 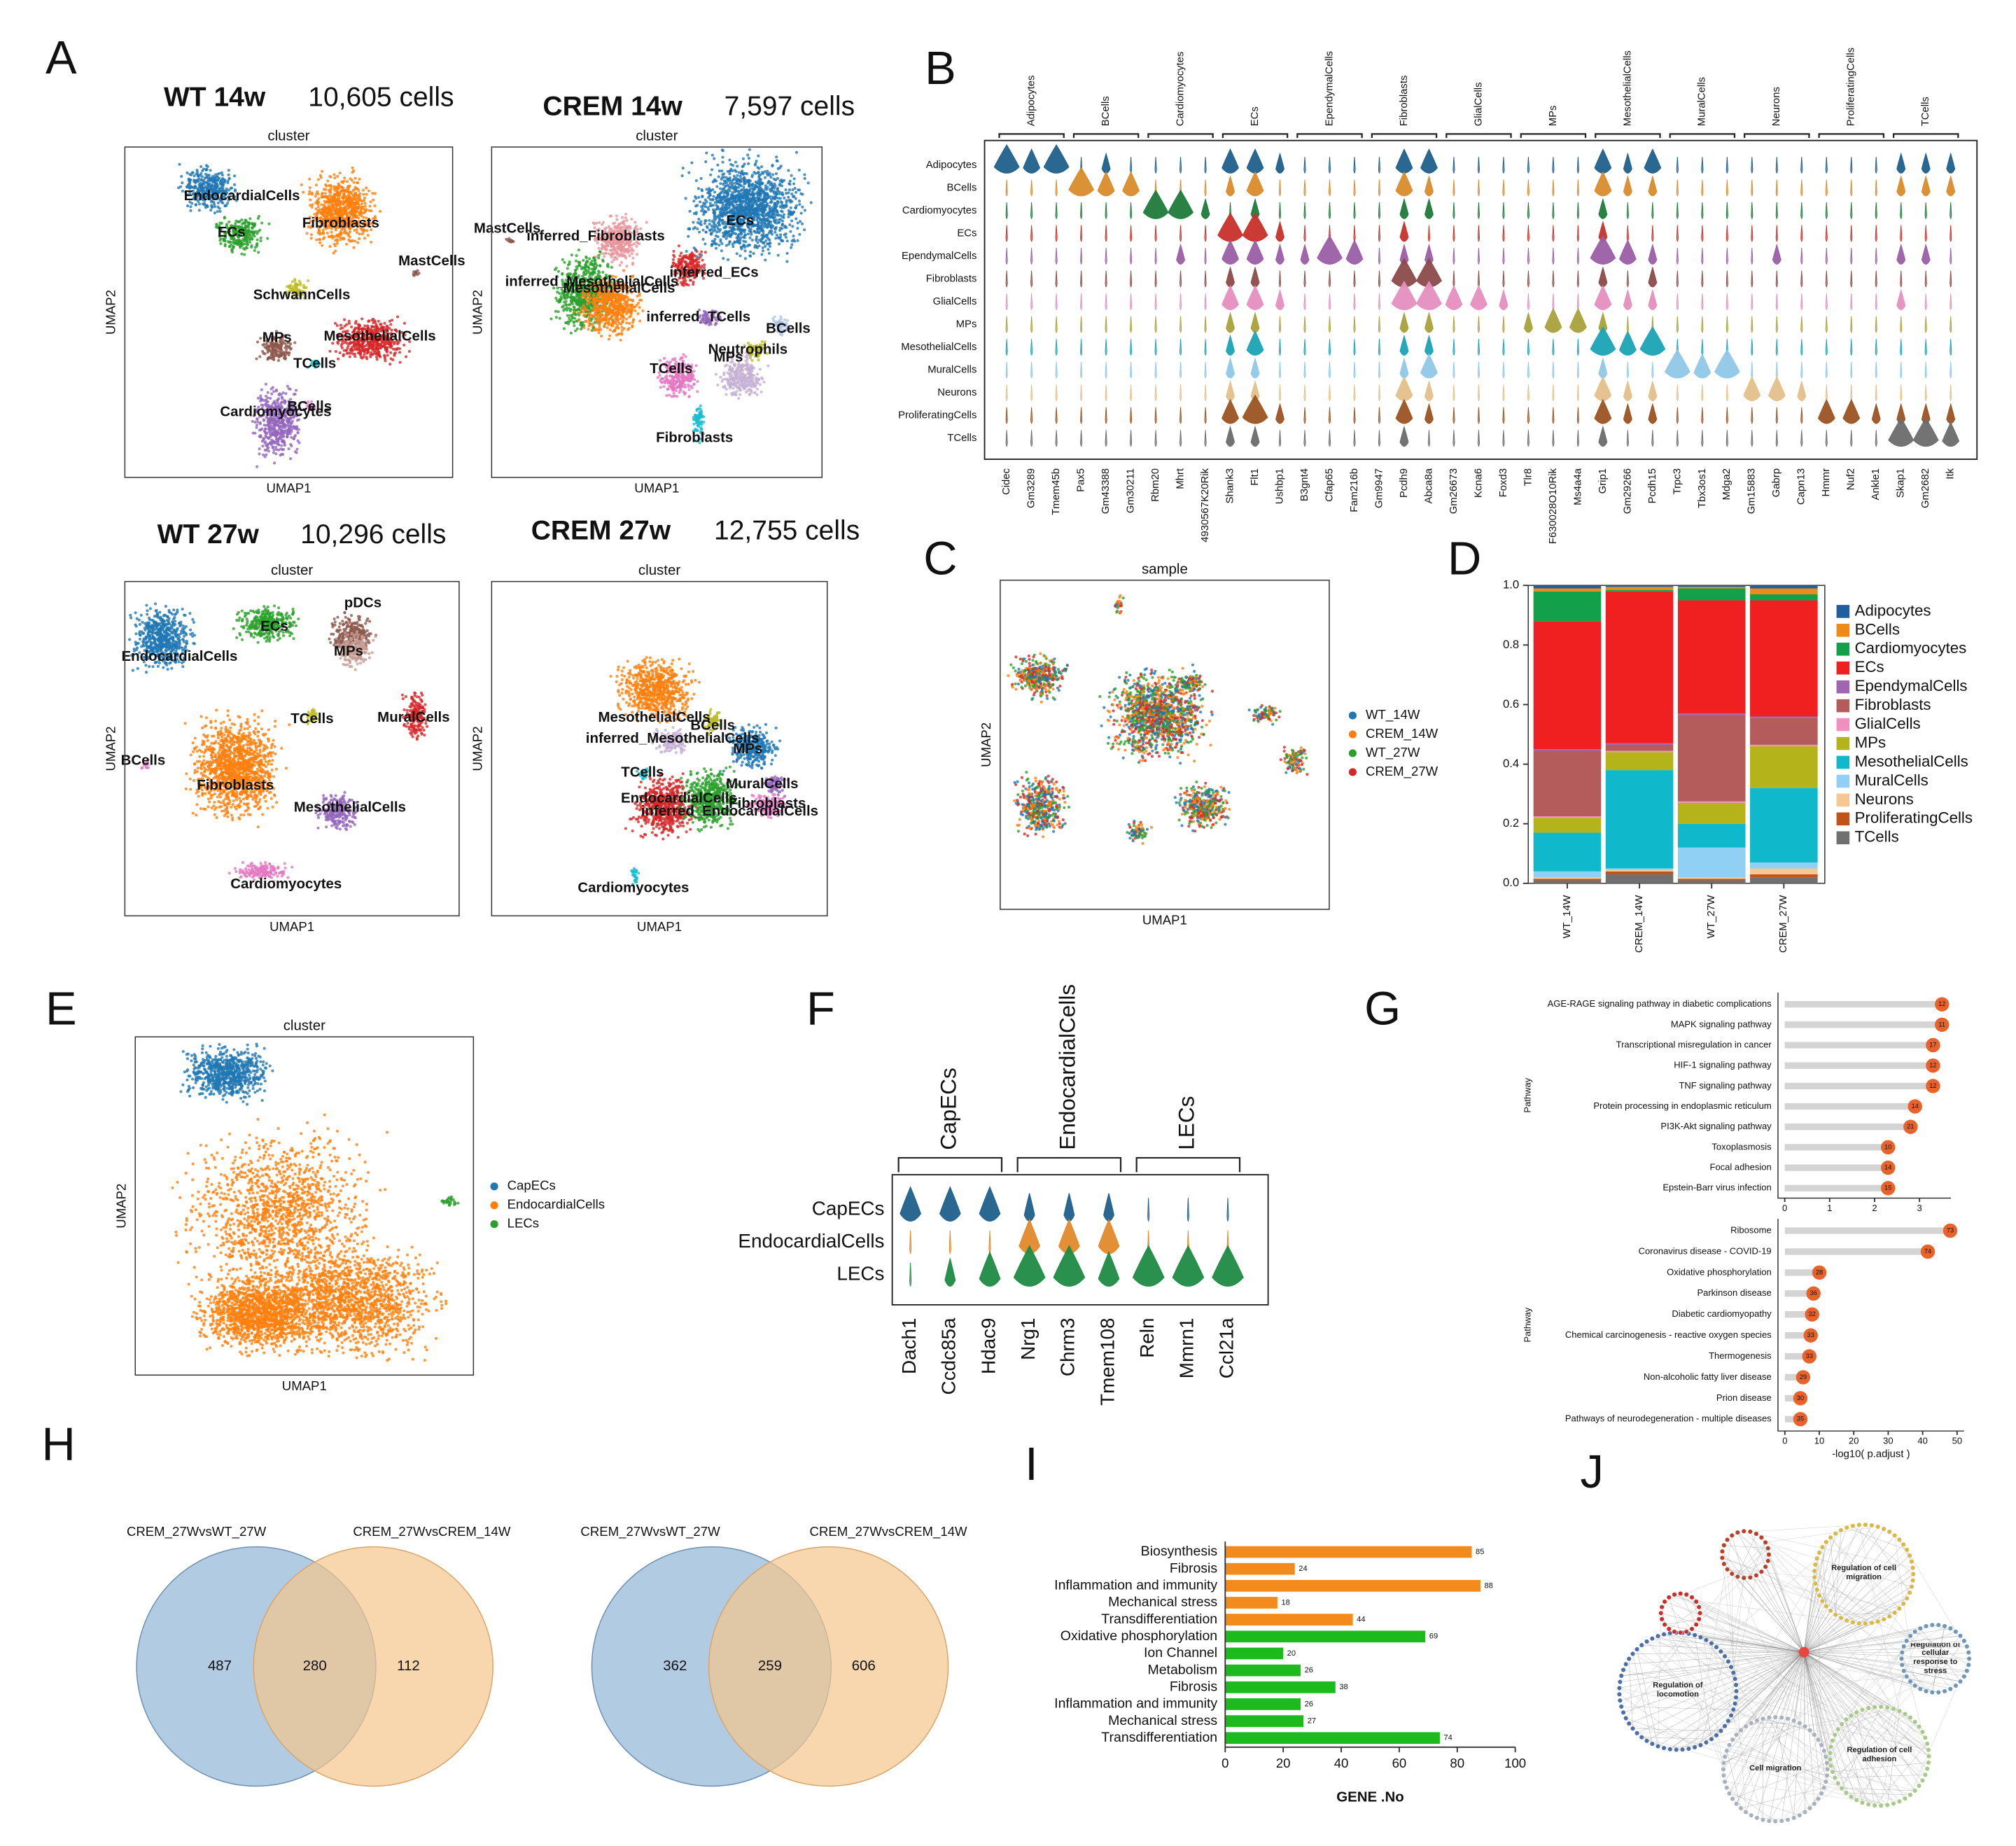 What do you see at coordinates (275, 412) in the screenshot?
I see `cluster-label: Cardiomyocytes` at bounding box center [275, 412].